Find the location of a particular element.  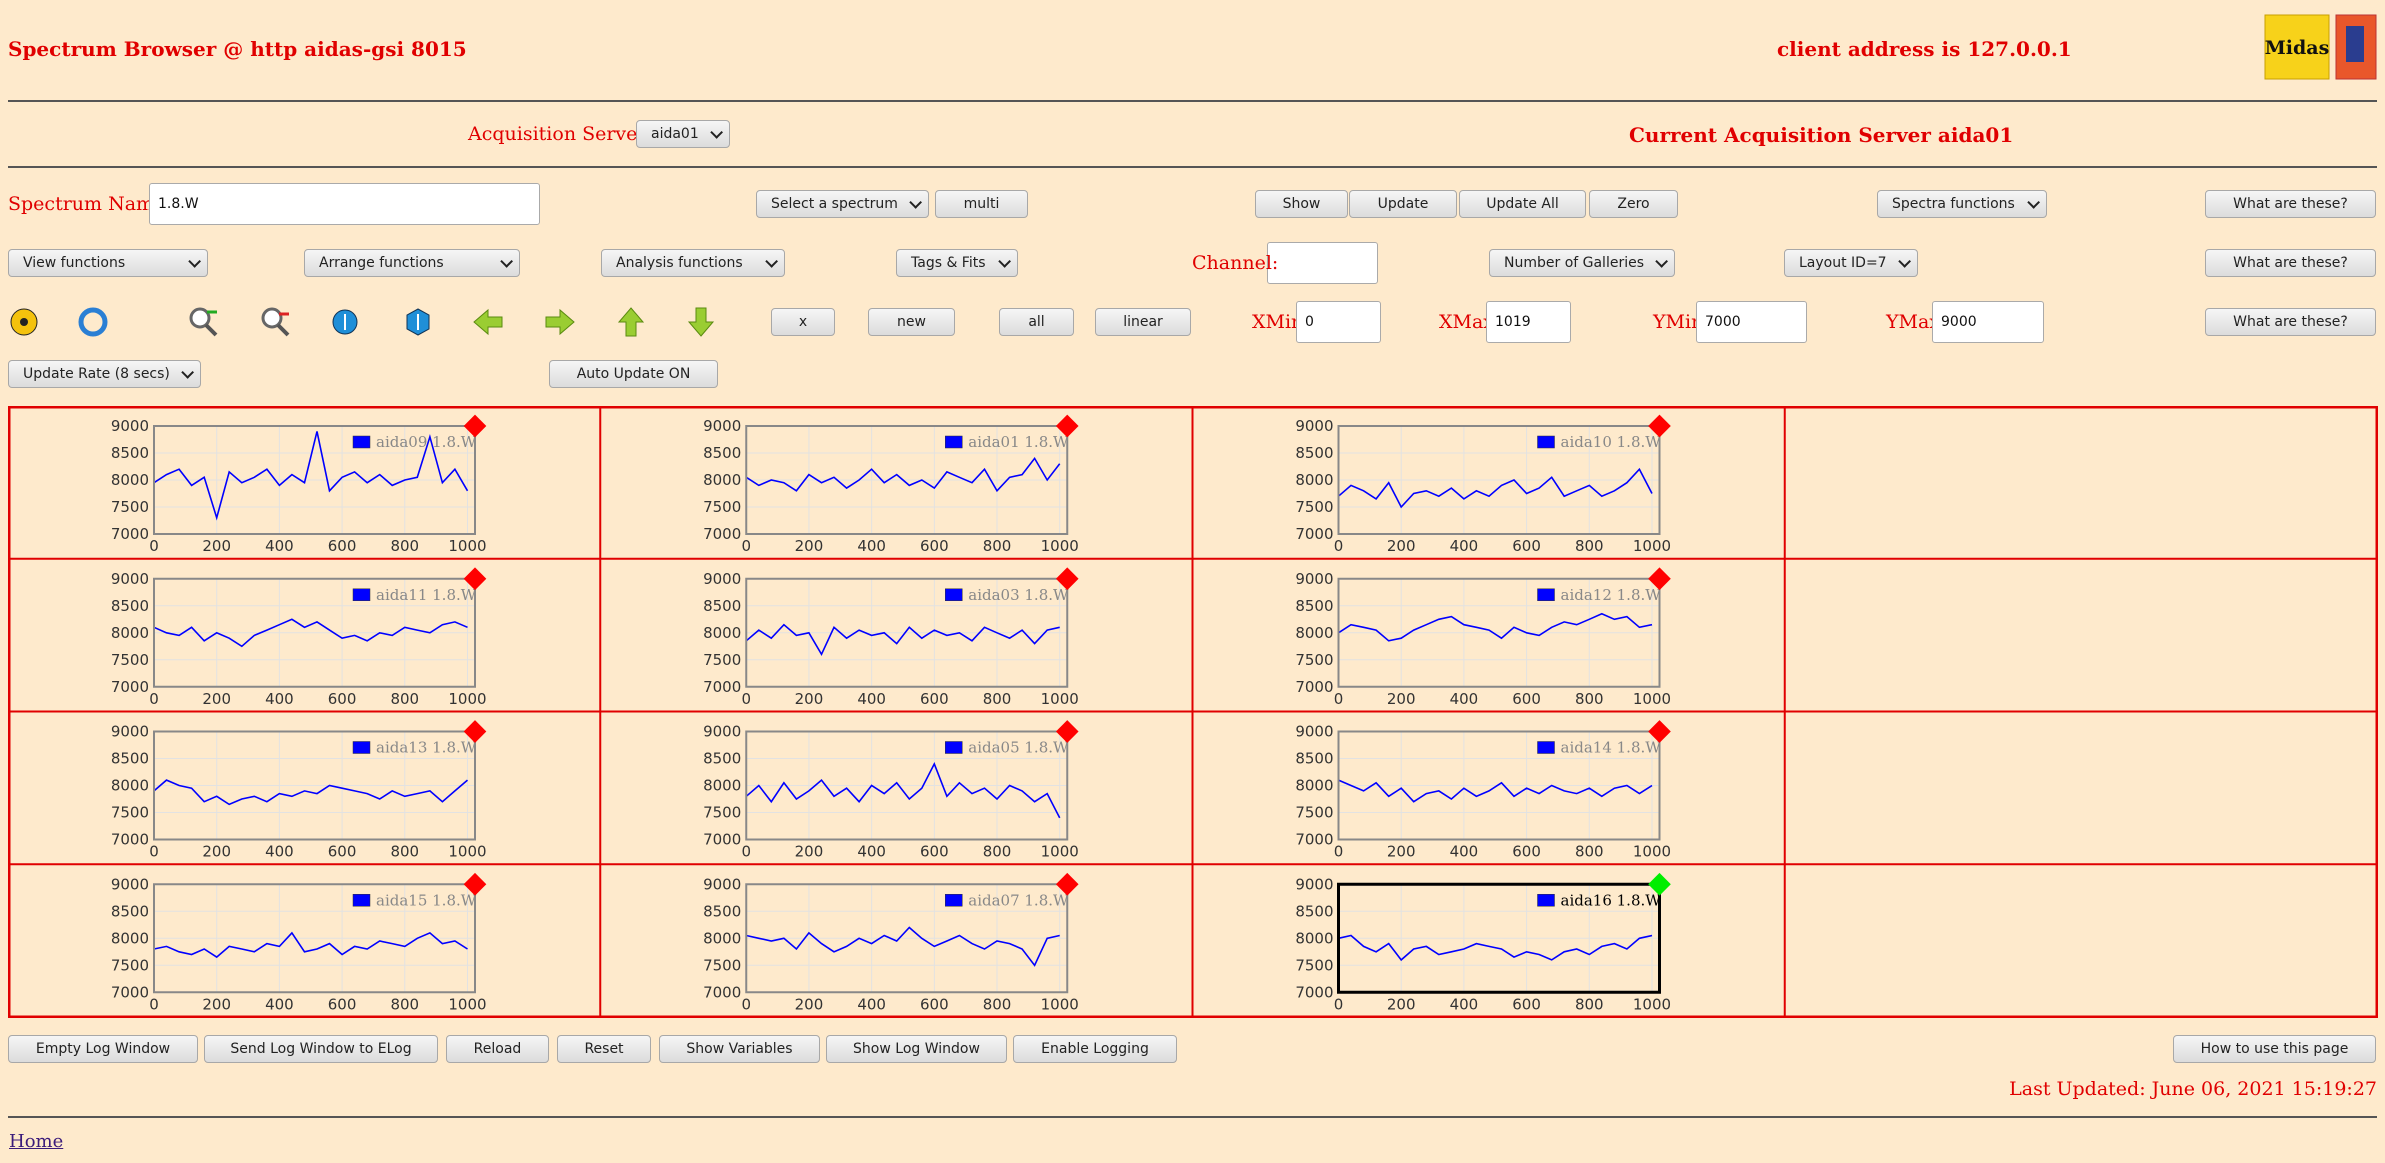

plot-frame is located at coordinates (907, 632).